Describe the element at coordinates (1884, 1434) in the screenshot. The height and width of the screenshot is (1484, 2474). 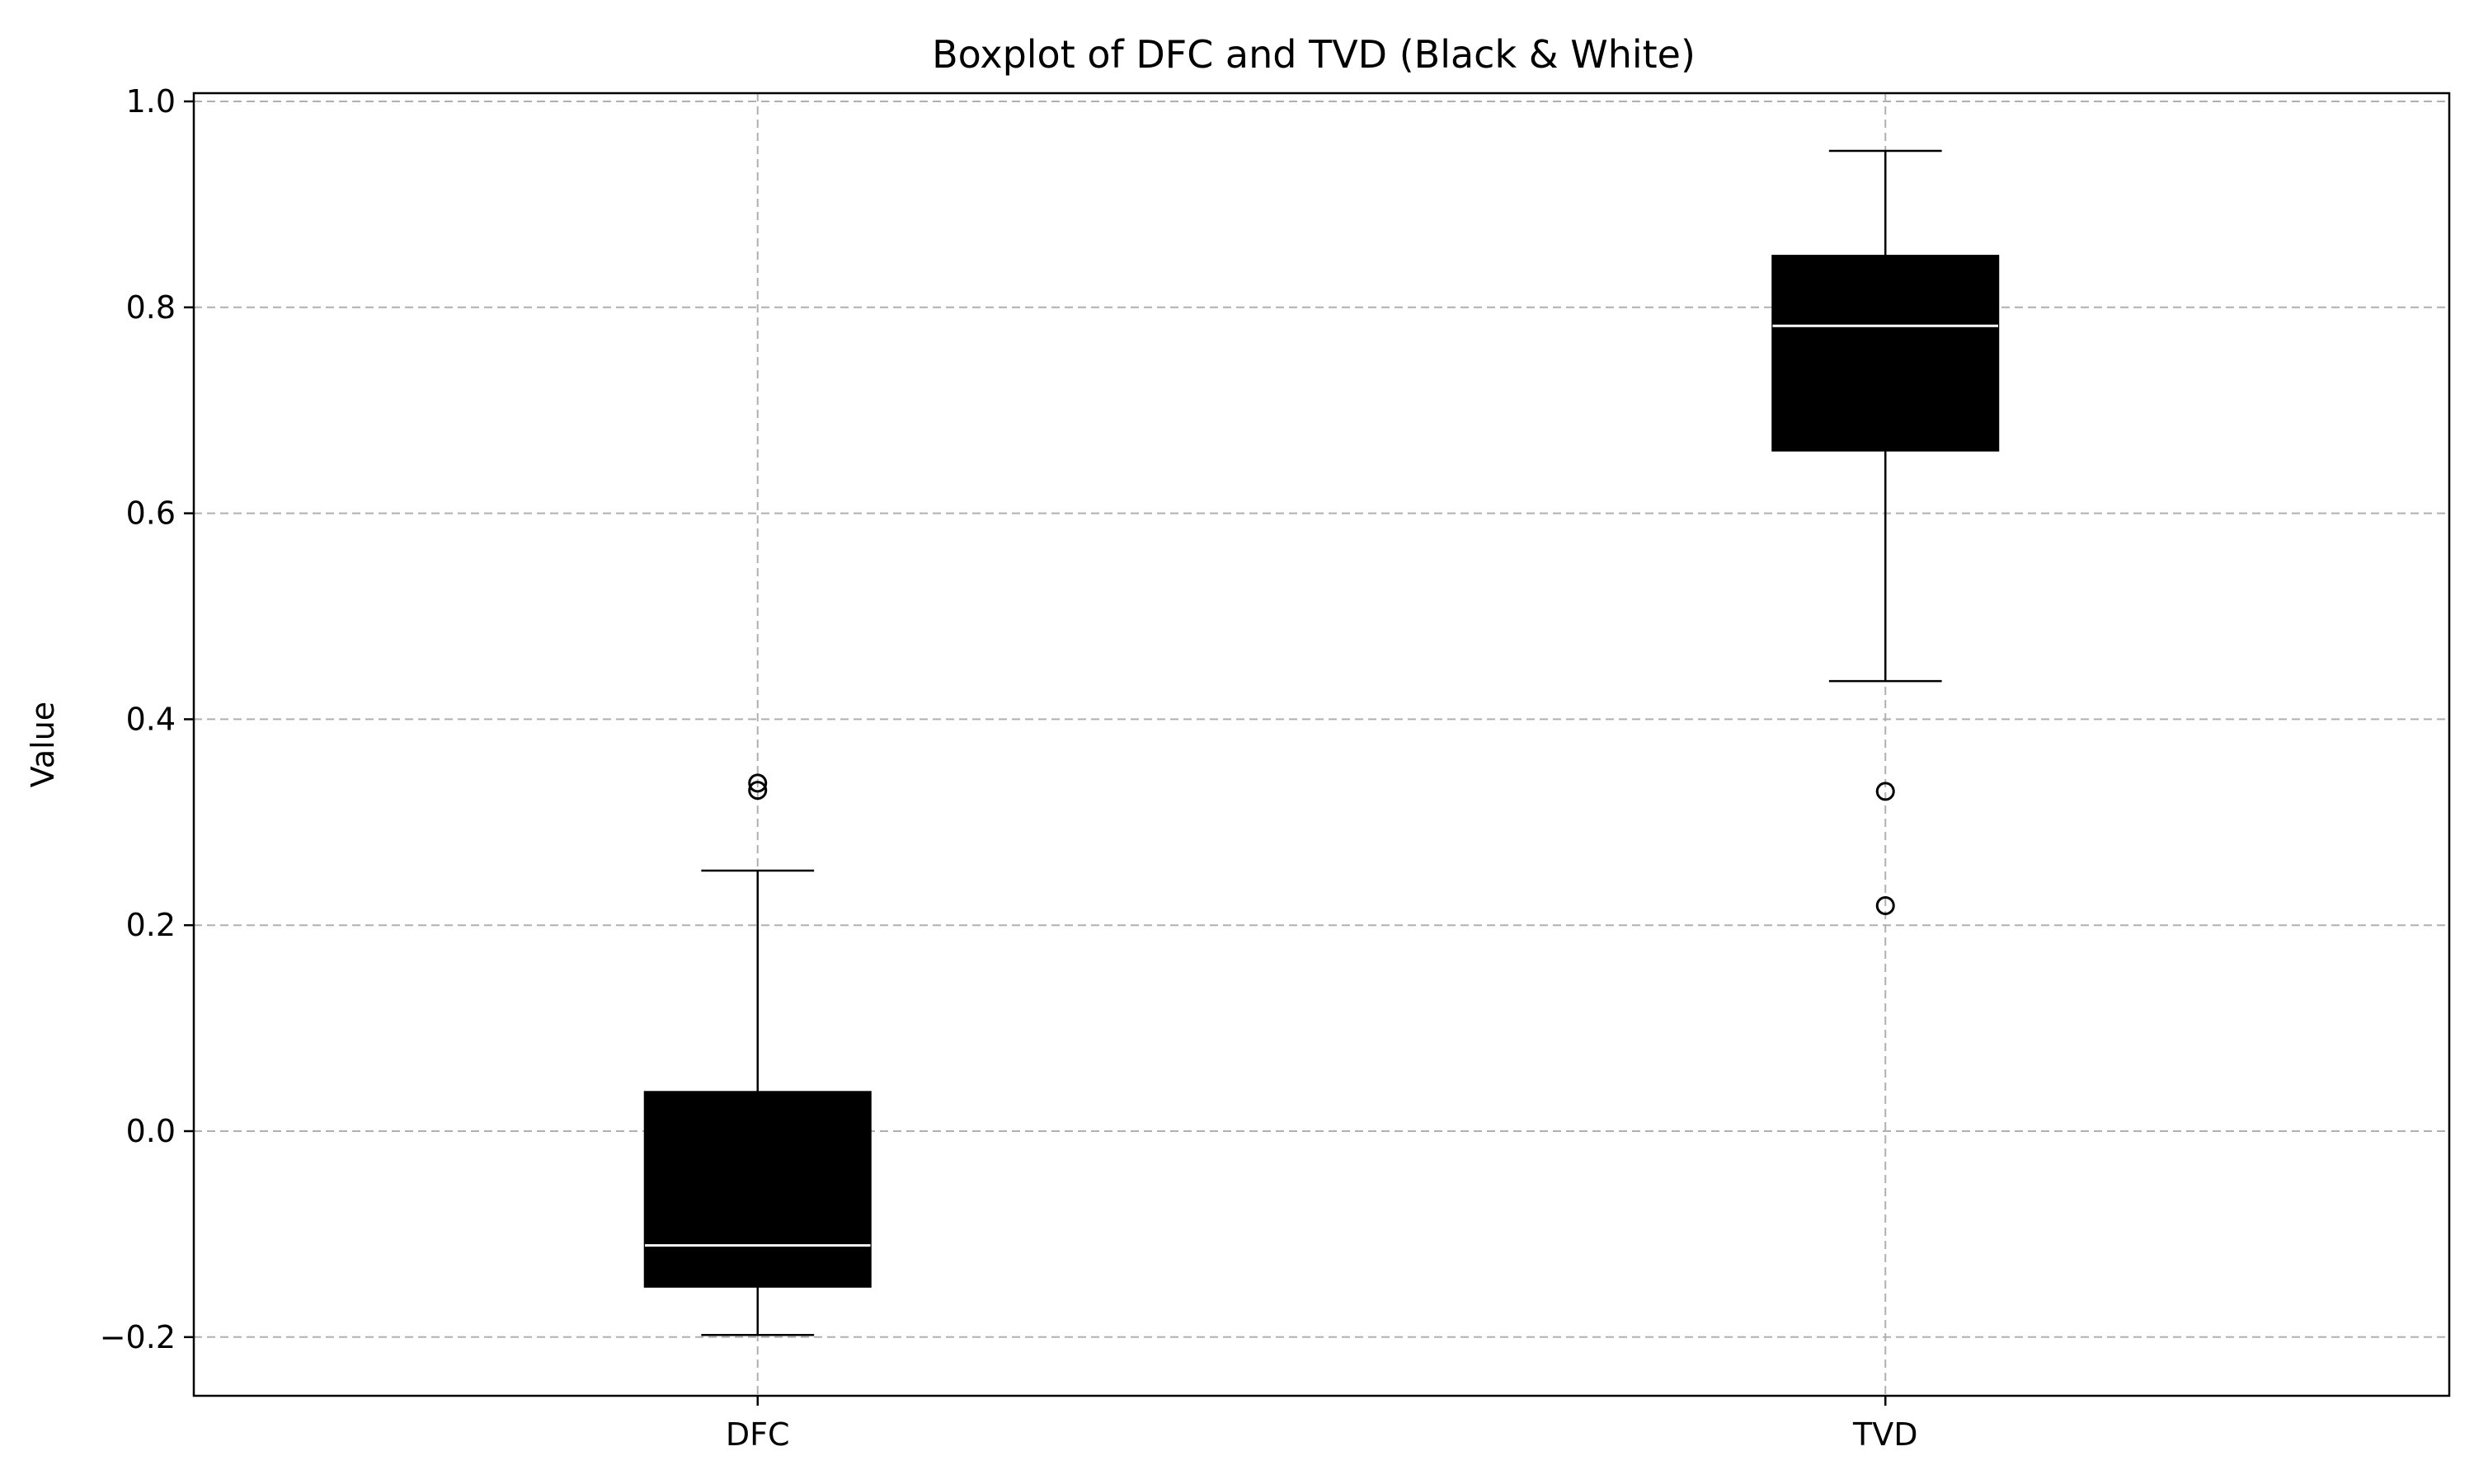
I see `x-tick-label: TVD` at that location.